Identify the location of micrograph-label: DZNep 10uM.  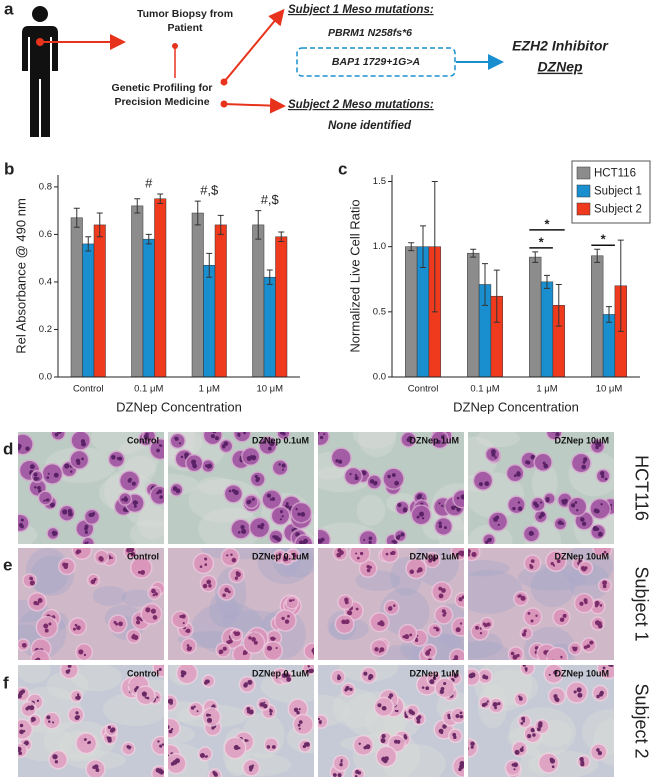
(581, 440).